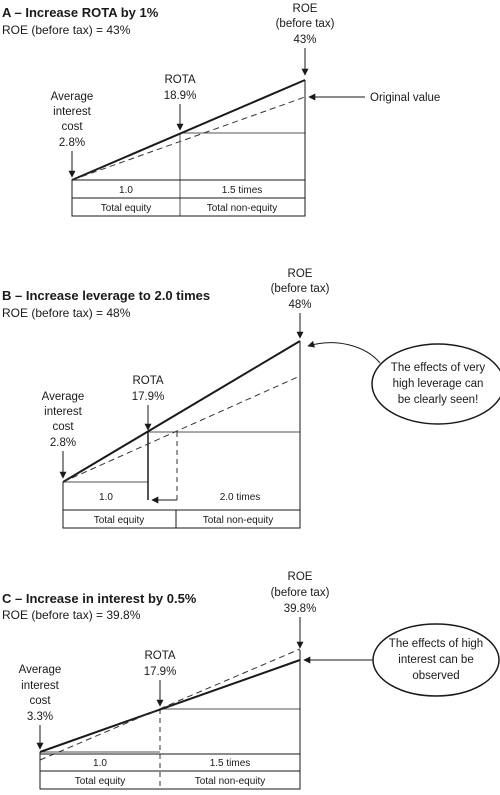 Image resolution: width=500 pixels, height=795 pixels. What do you see at coordinates (299, 305) in the screenshot?
I see `panel-b-roe-value: 48%` at bounding box center [299, 305].